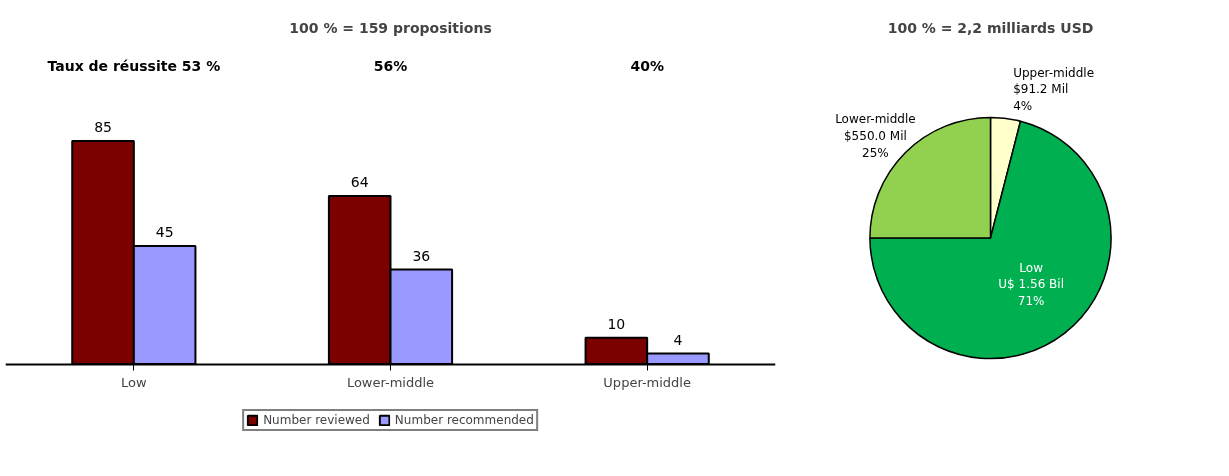  Describe the element at coordinates (421, 255) in the screenshot. I see `data-label: 36` at that location.